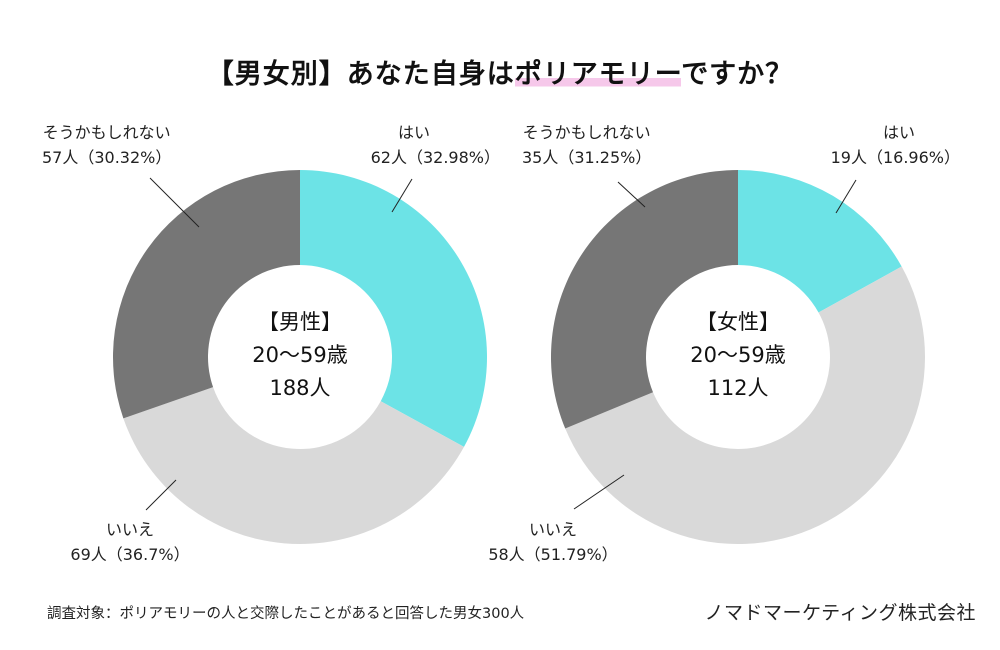 This screenshot has width=1000, height=650. What do you see at coordinates (174, 202) in the screenshot?
I see `leader-line-male-maybe` at bounding box center [174, 202].